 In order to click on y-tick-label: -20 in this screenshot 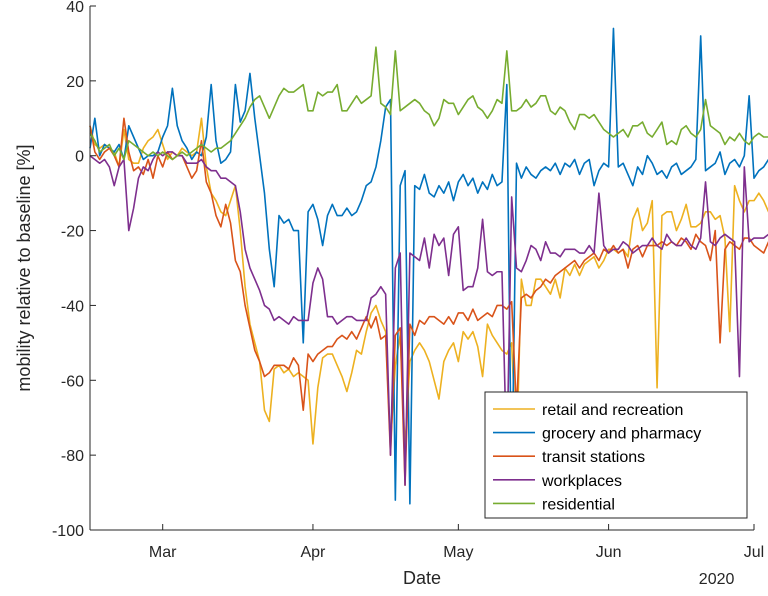, I will do `click(72, 232)`.